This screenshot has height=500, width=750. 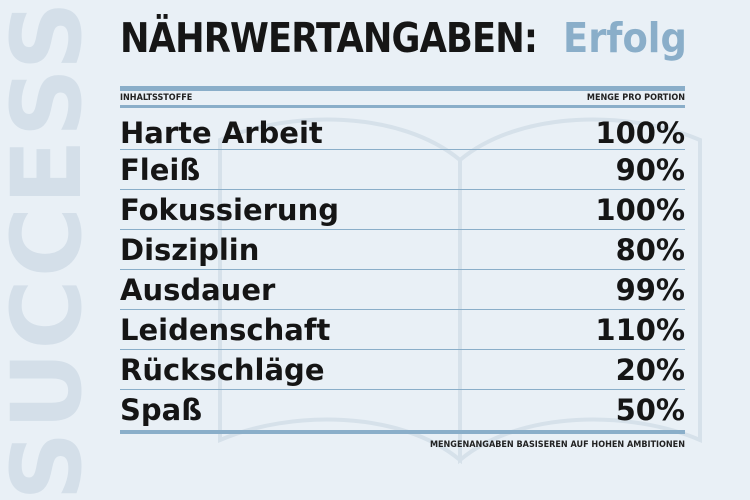 I want to click on title-main: NÄHRWERTANGABEN:, so click(x=329, y=38).